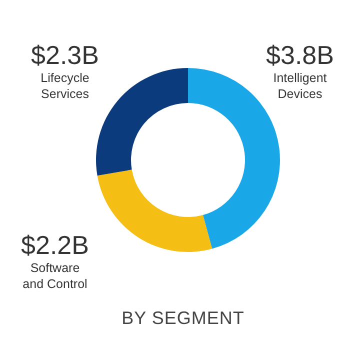 The image size is (360, 360). What do you see at coordinates (65, 55) in the screenshot?
I see `data-label: $2.3B` at bounding box center [65, 55].